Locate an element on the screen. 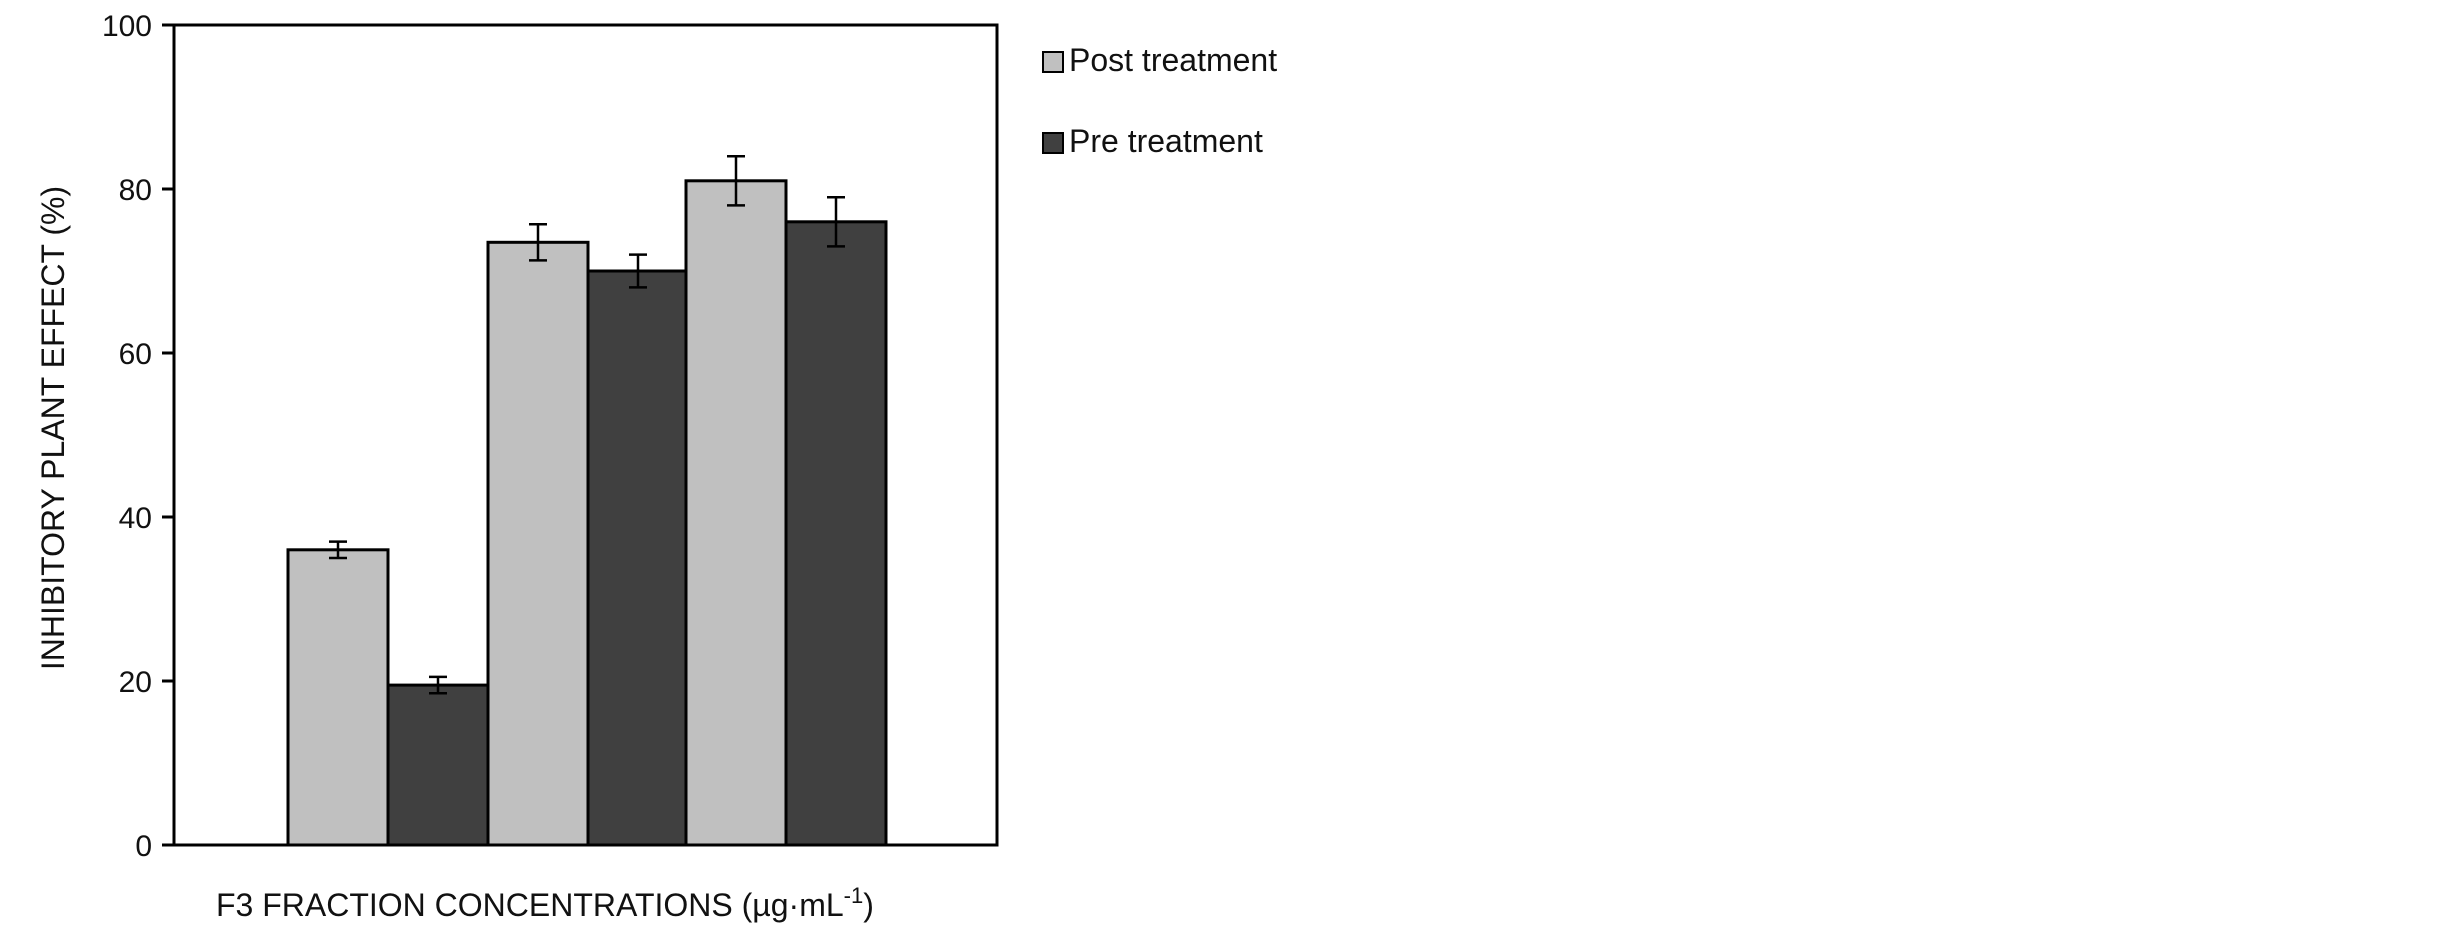 The height and width of the screenshot is (937, 2455). y-tick-label: 40 is located at coordinates (135, 518).